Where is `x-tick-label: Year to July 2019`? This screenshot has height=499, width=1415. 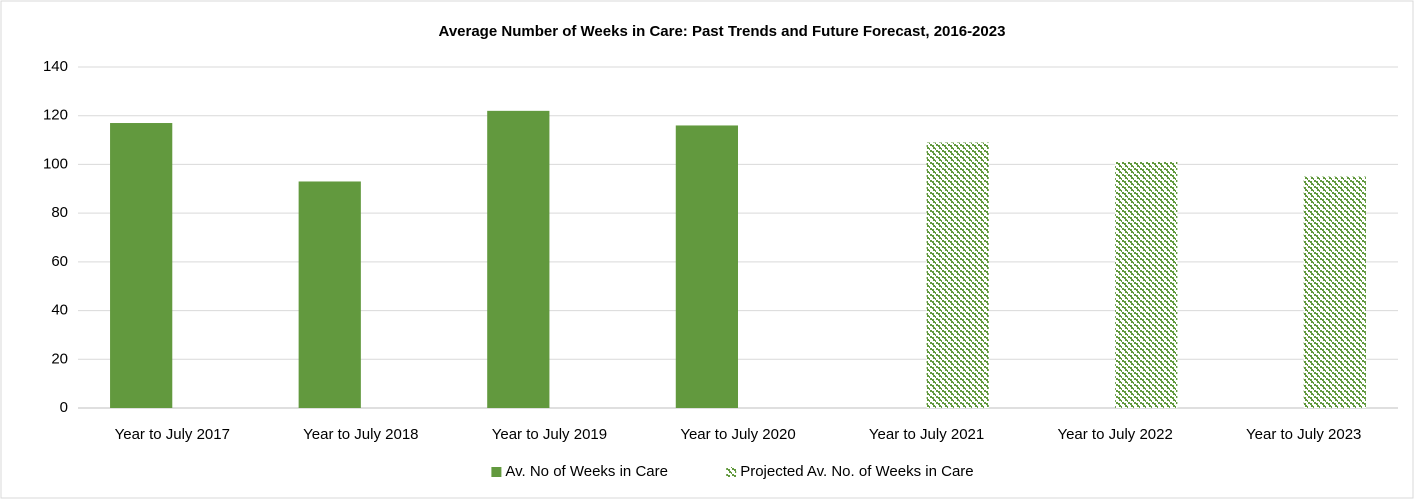
x-tick-label: Year to July 2019 is located at coordinates (549, 434).